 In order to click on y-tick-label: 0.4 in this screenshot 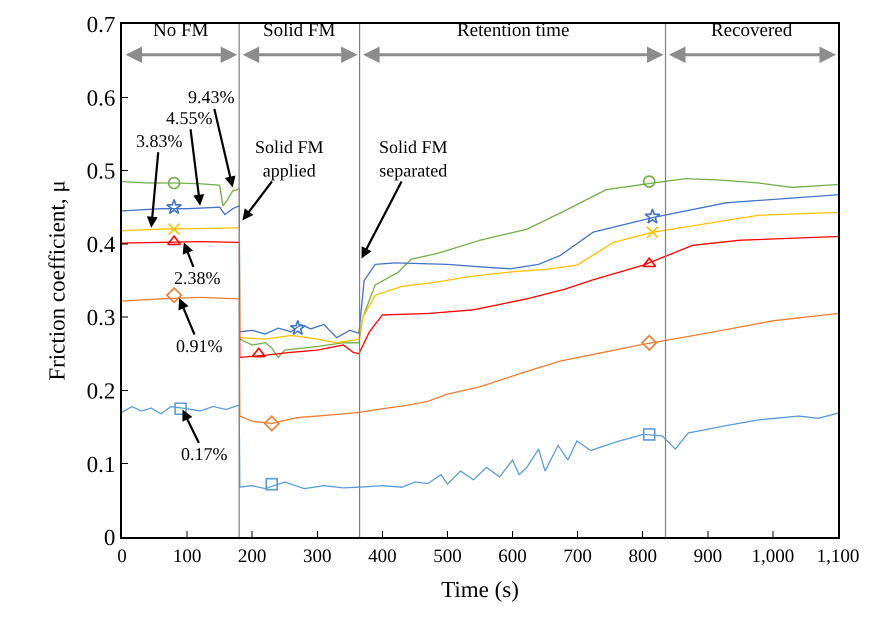, I will do `click(101, 244)`.